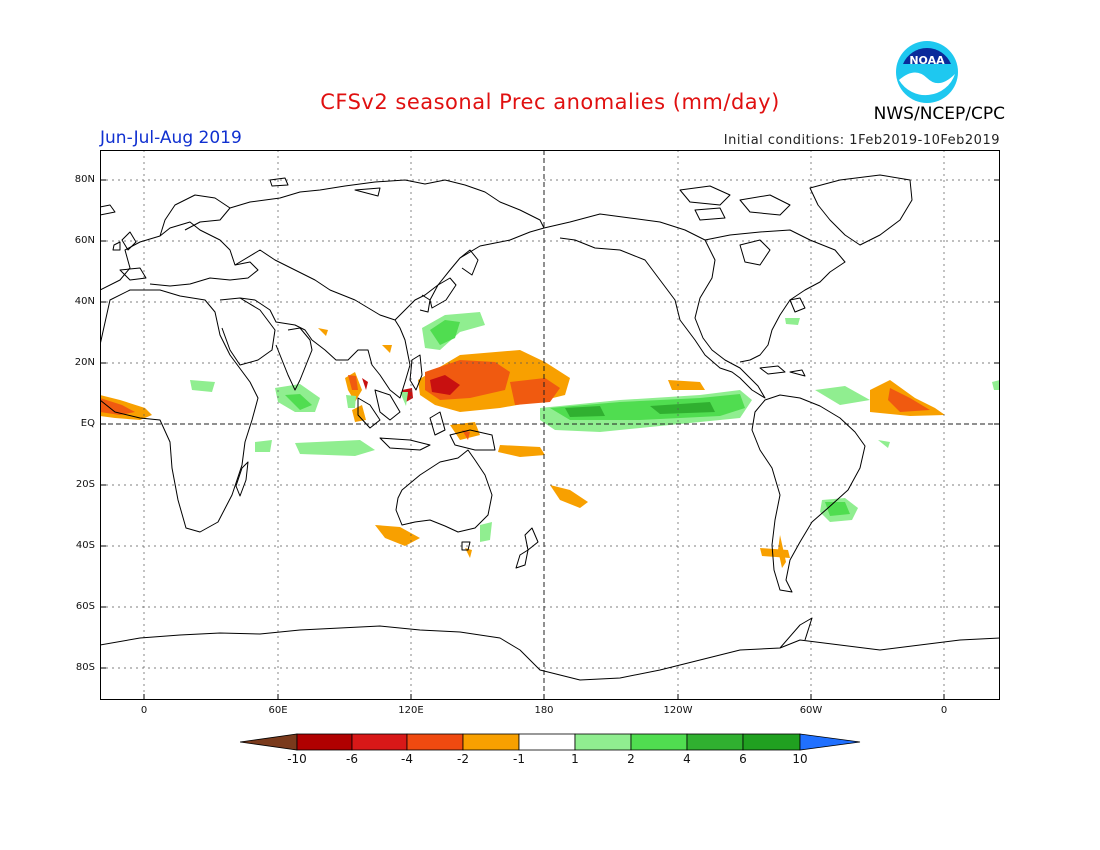 This screenshot has width=1100, height=850. What do you see at coordinates (84, 179) in the screenshot?
I see `lat-label-80n: 80N` at bounding box center [84, 179].